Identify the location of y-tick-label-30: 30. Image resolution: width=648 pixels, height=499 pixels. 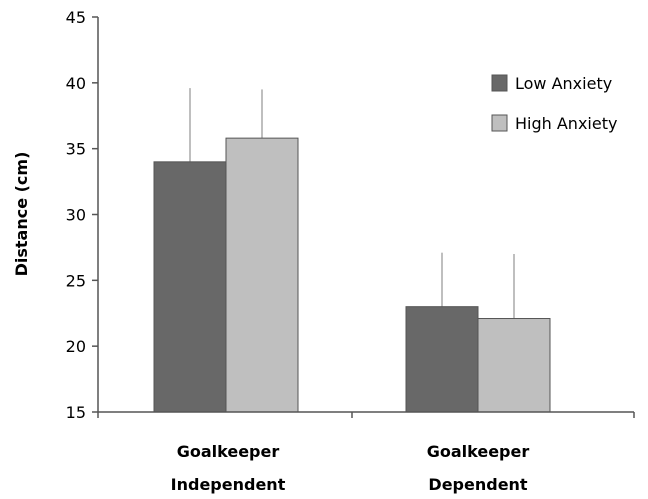
(76, 215).